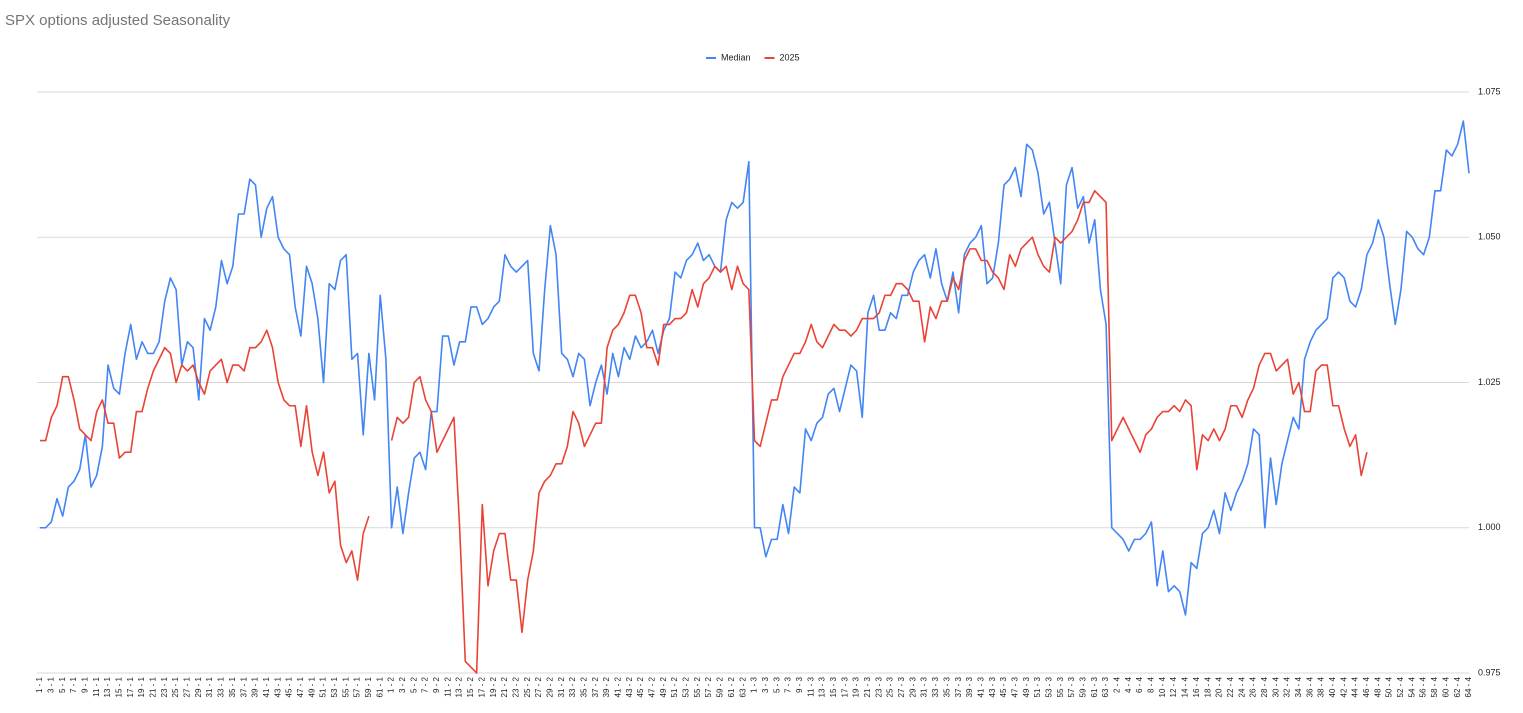  Describe the element at coordinates (731, 686) in the screenshot. I see `x-tick-label: 61 - 2` at that location.